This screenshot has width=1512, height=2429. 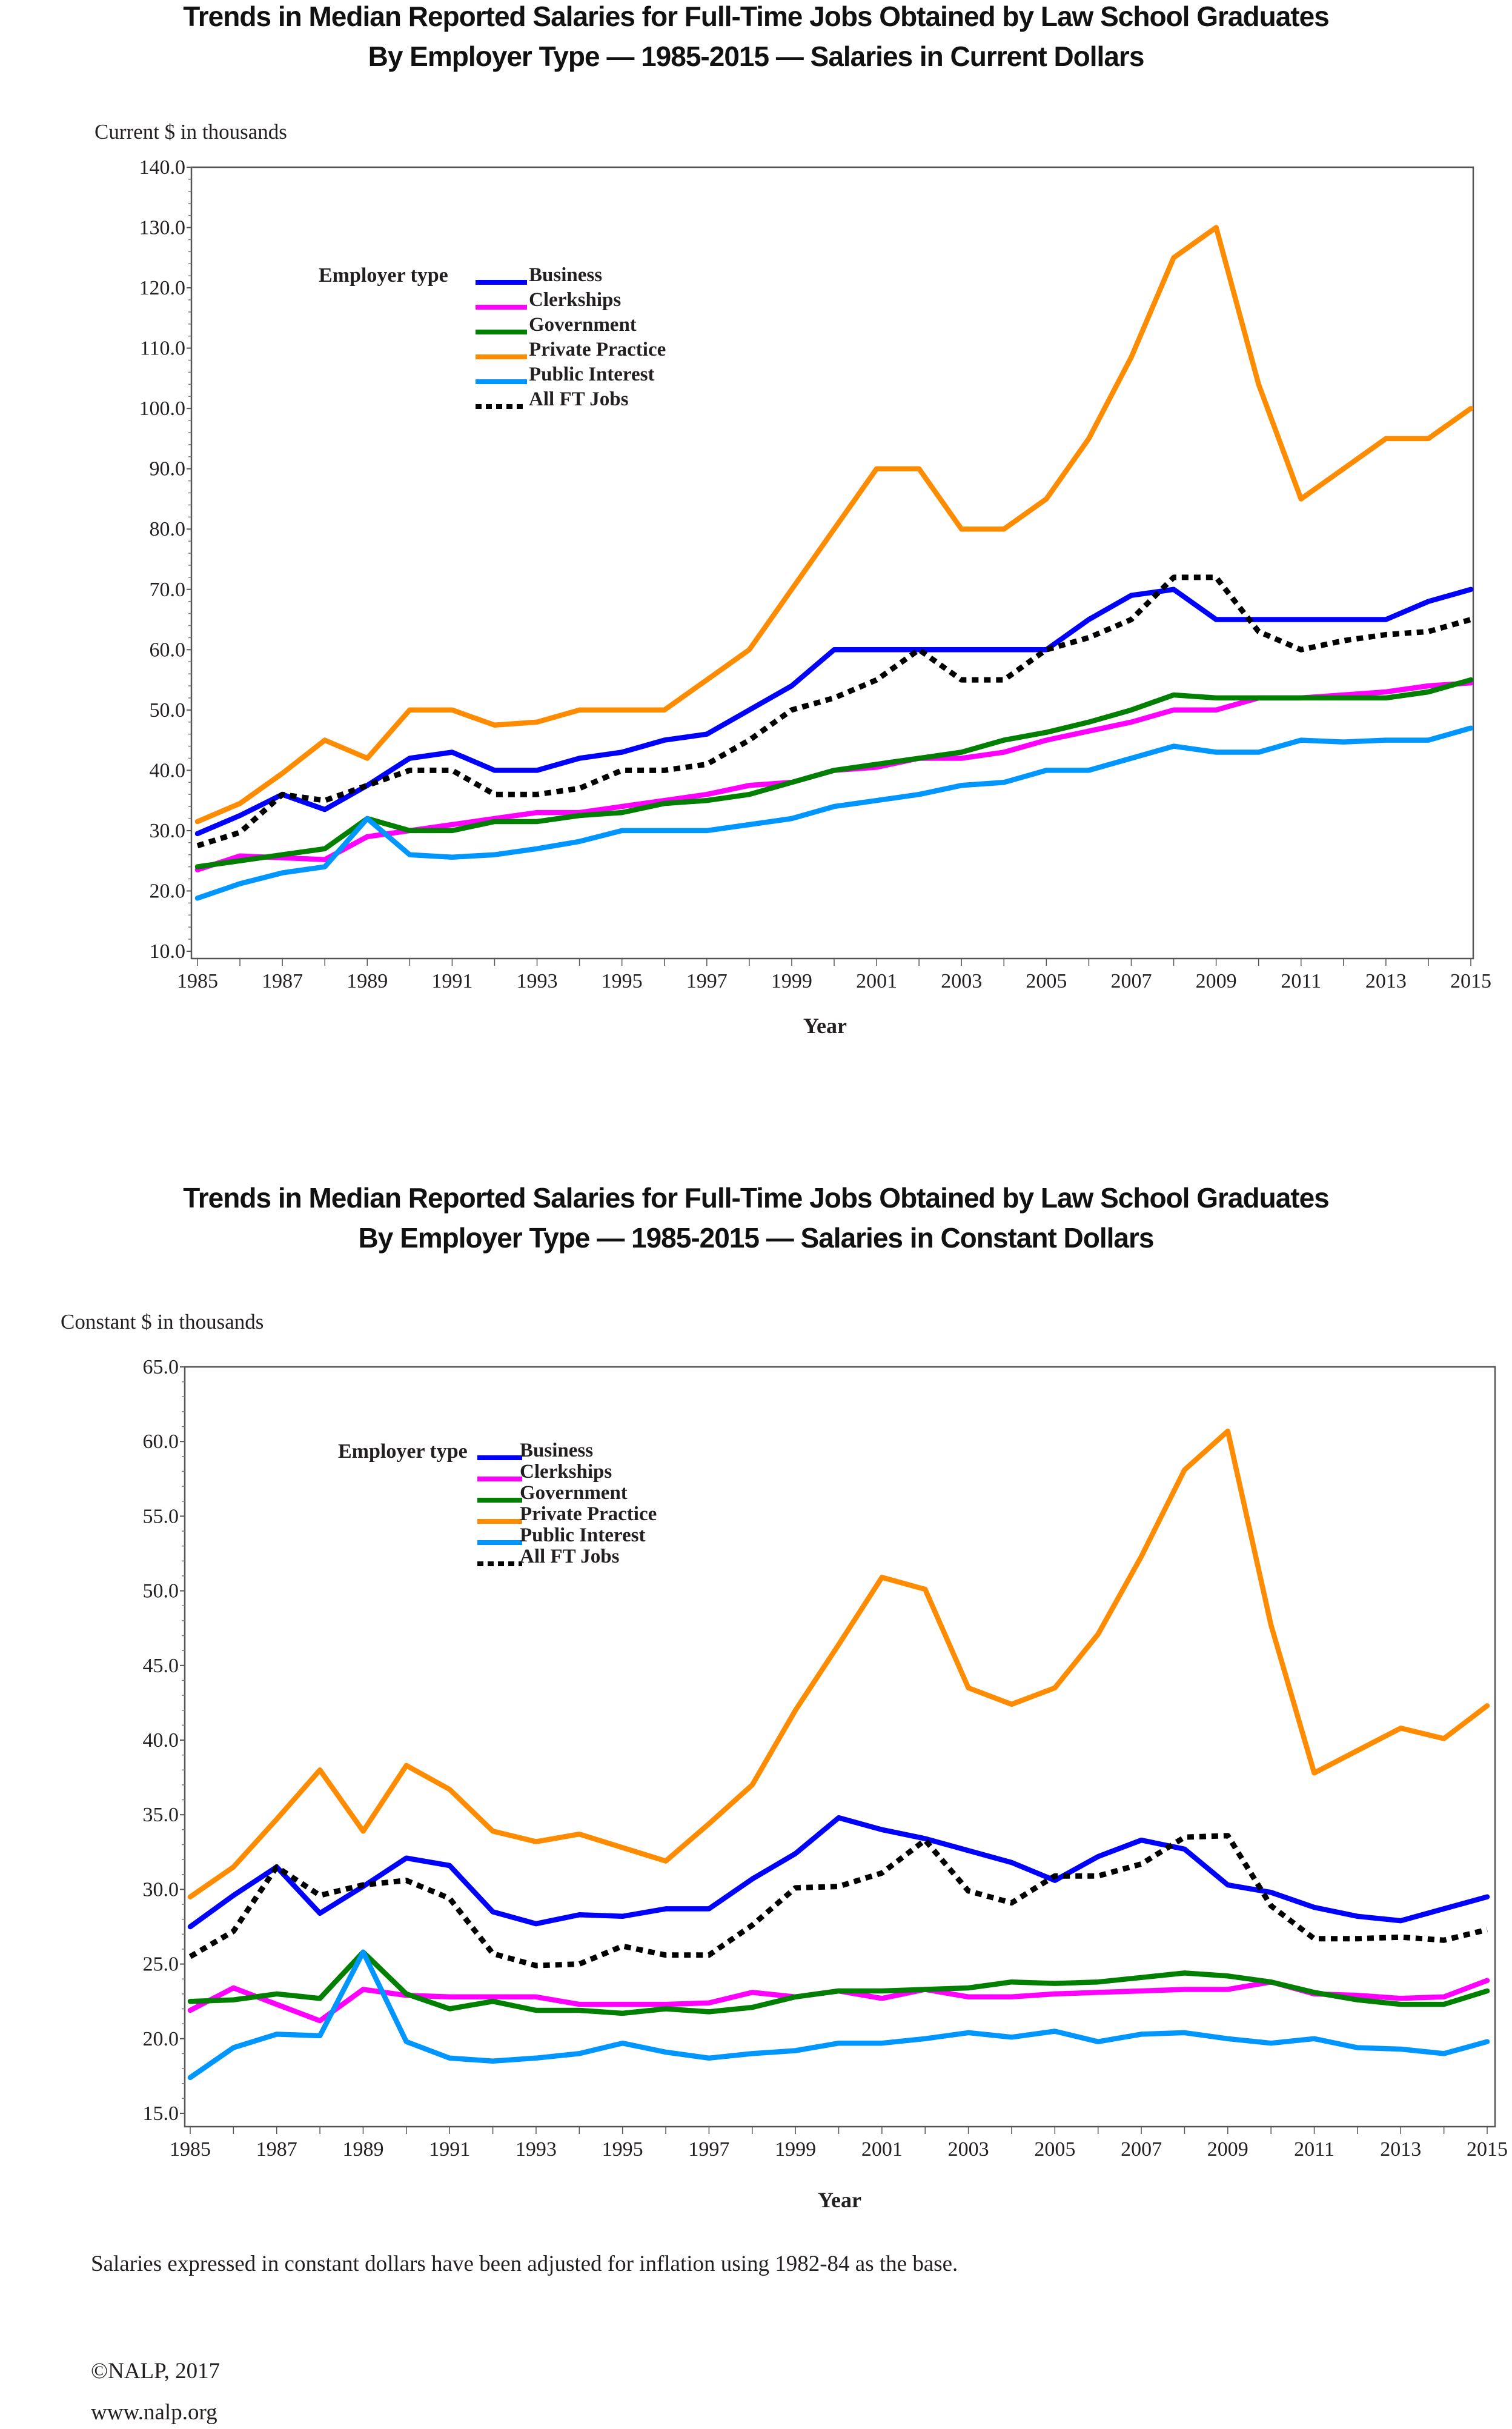 I want to click on website-link: www.nalp.org, so click(x=154, y=2412).